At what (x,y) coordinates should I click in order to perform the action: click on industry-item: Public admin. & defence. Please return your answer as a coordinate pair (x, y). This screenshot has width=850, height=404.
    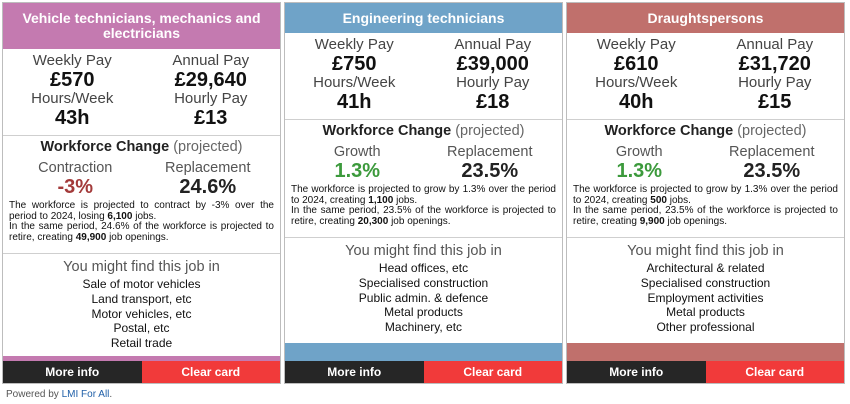
    Looking at the image, I should click on (423, 297).